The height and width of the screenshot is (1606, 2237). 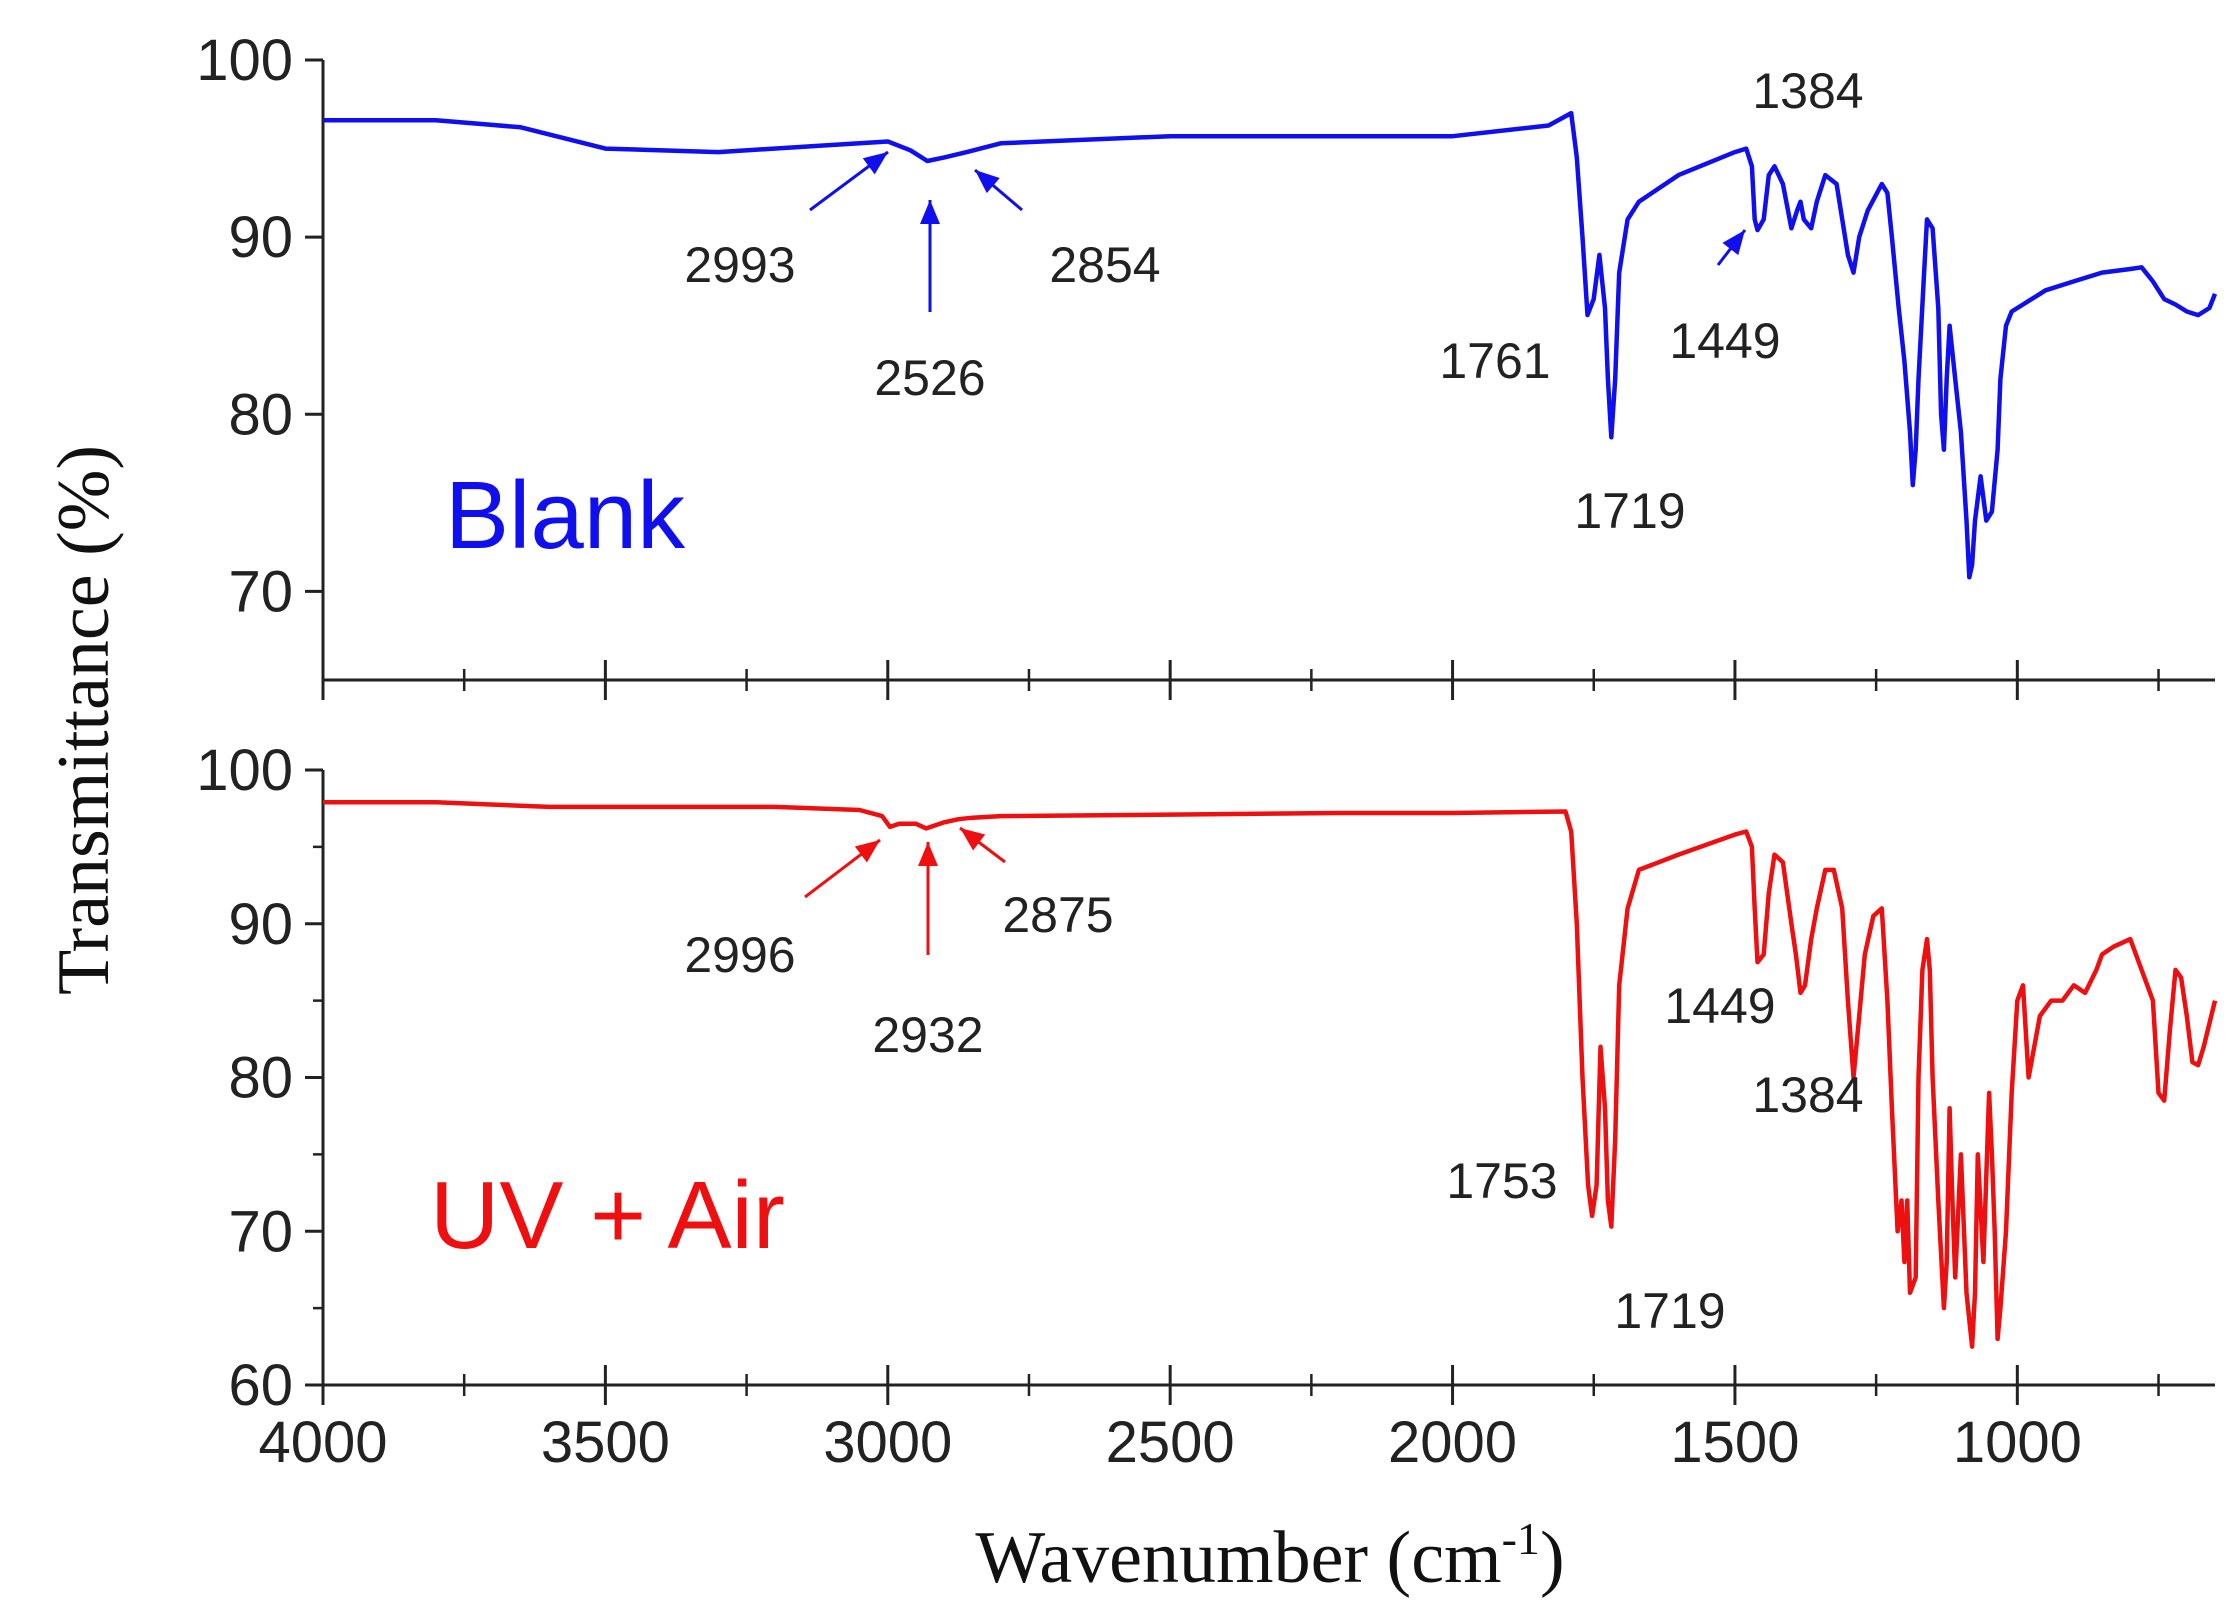 I want to click on peak-label: 2996, so click(x=739, y=955).